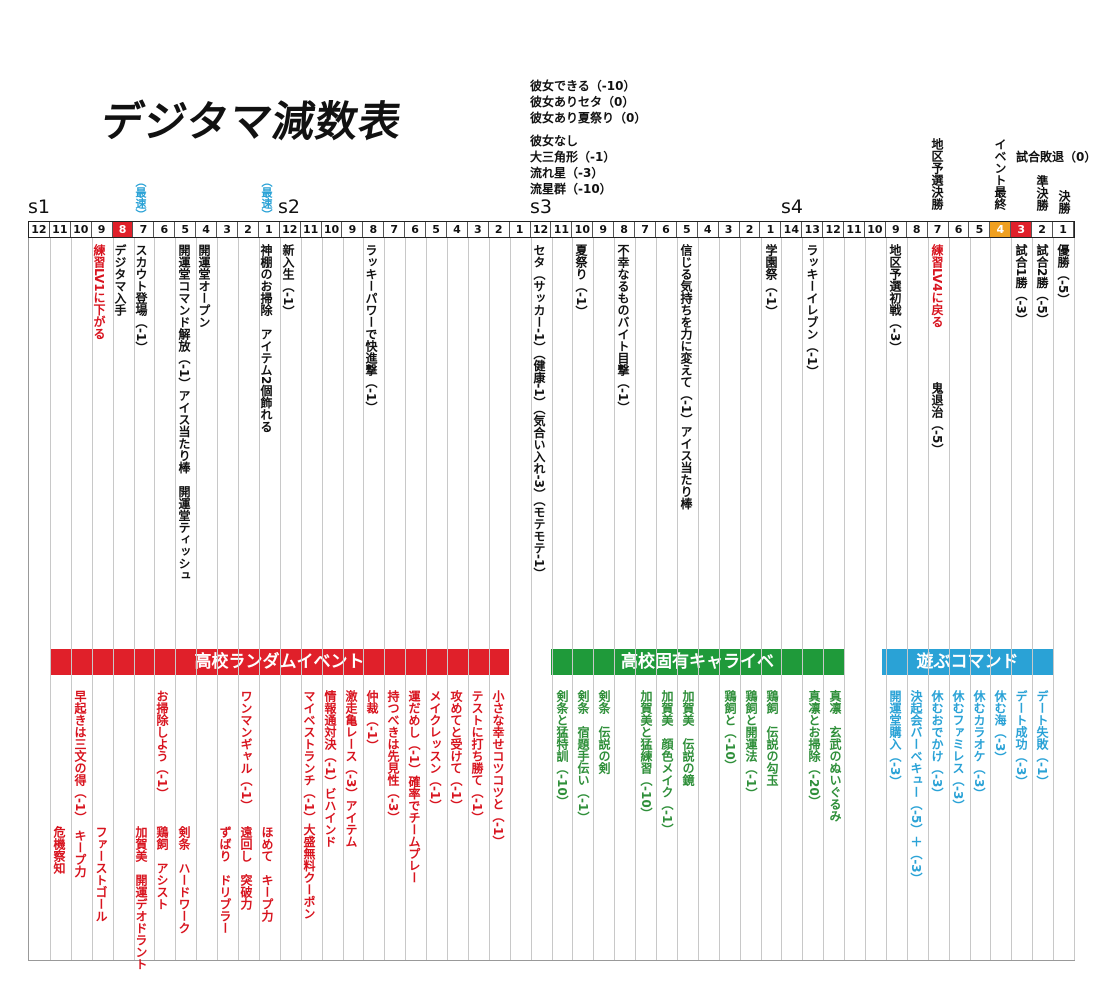  What do you see at coordinates (1000, 174) in the screenshot?
I see `tag-event-last: イベント最終` at bounding box center [1000, 174].